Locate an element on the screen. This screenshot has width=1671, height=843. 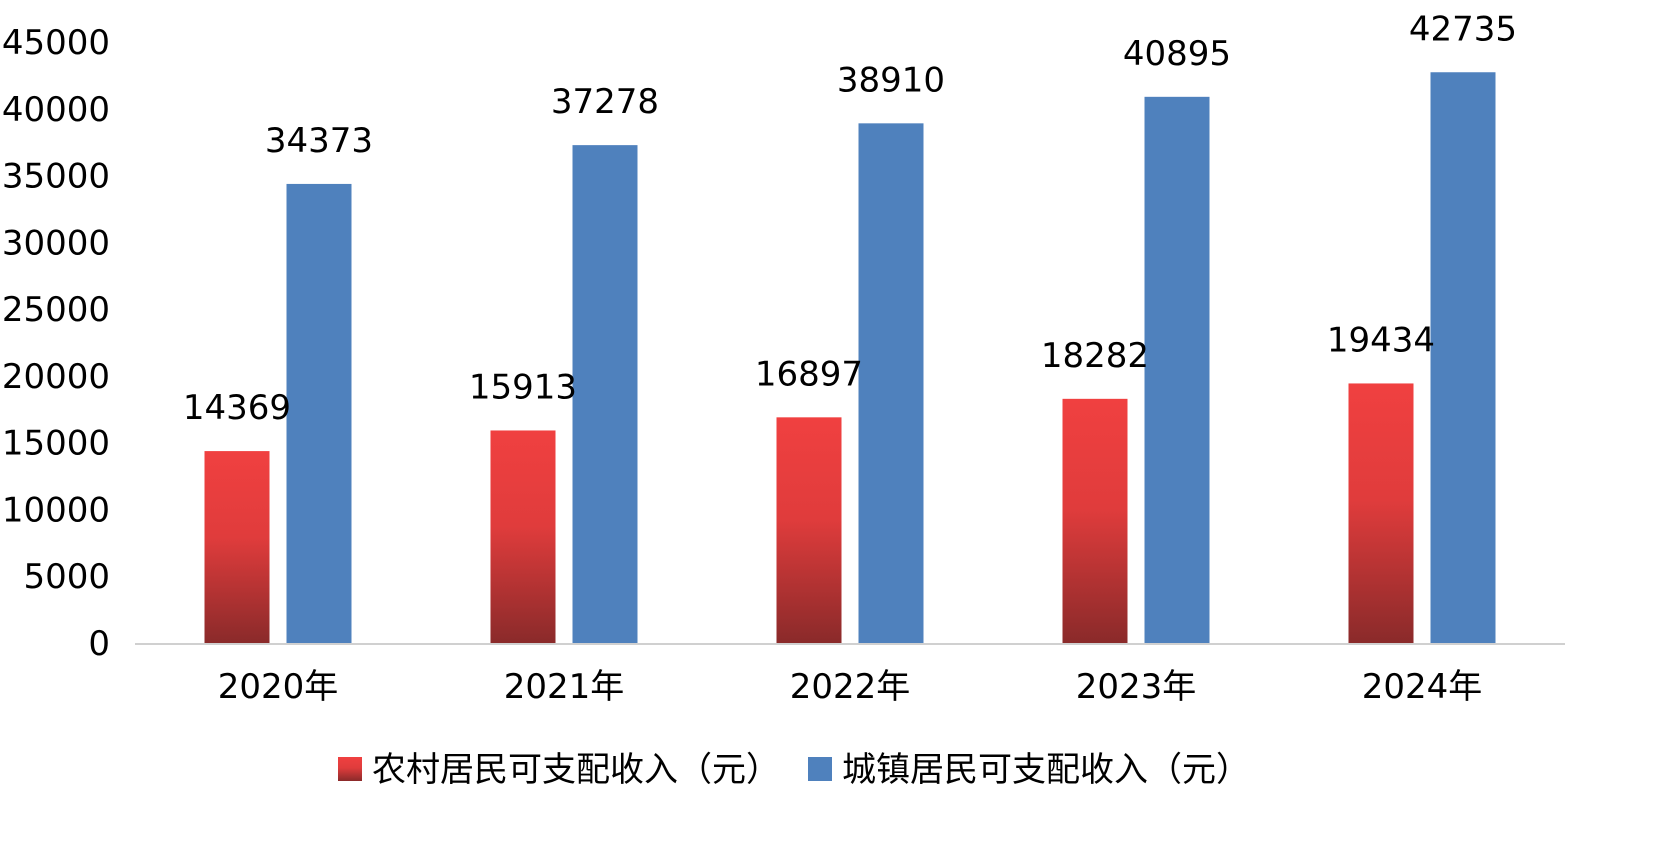
data-label: 37278 is located at coordinates (605, 102).